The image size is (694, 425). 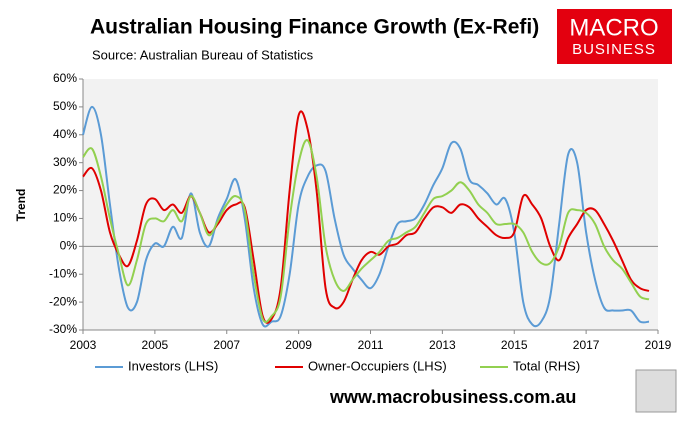 What do you see at coordinates (65, 190) in the screenshot?
I see `y-tick-label: 20%` at bounding box center [65, 190].